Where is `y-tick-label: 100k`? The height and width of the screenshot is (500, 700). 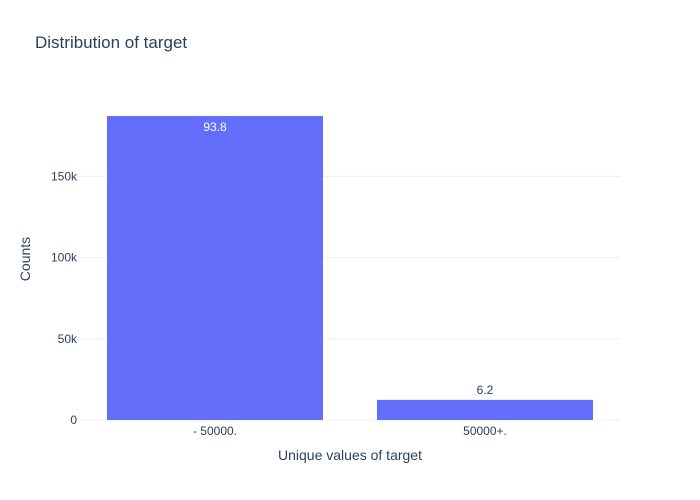
y-tick-label: 100k is located at coordinates (64, 258).